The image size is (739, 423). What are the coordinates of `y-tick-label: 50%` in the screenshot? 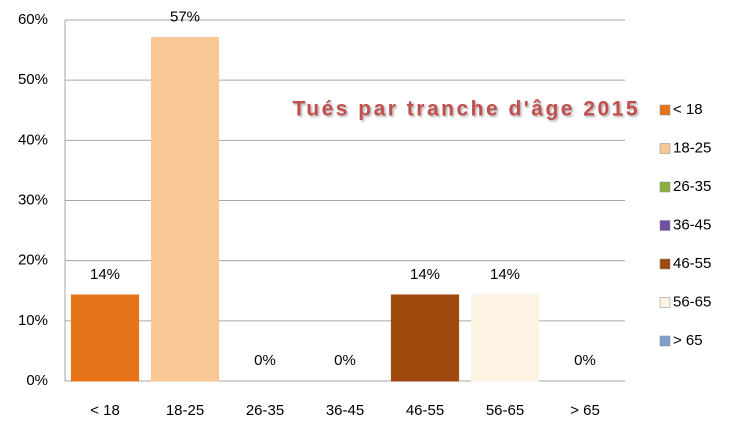 It's located at (33, 79).